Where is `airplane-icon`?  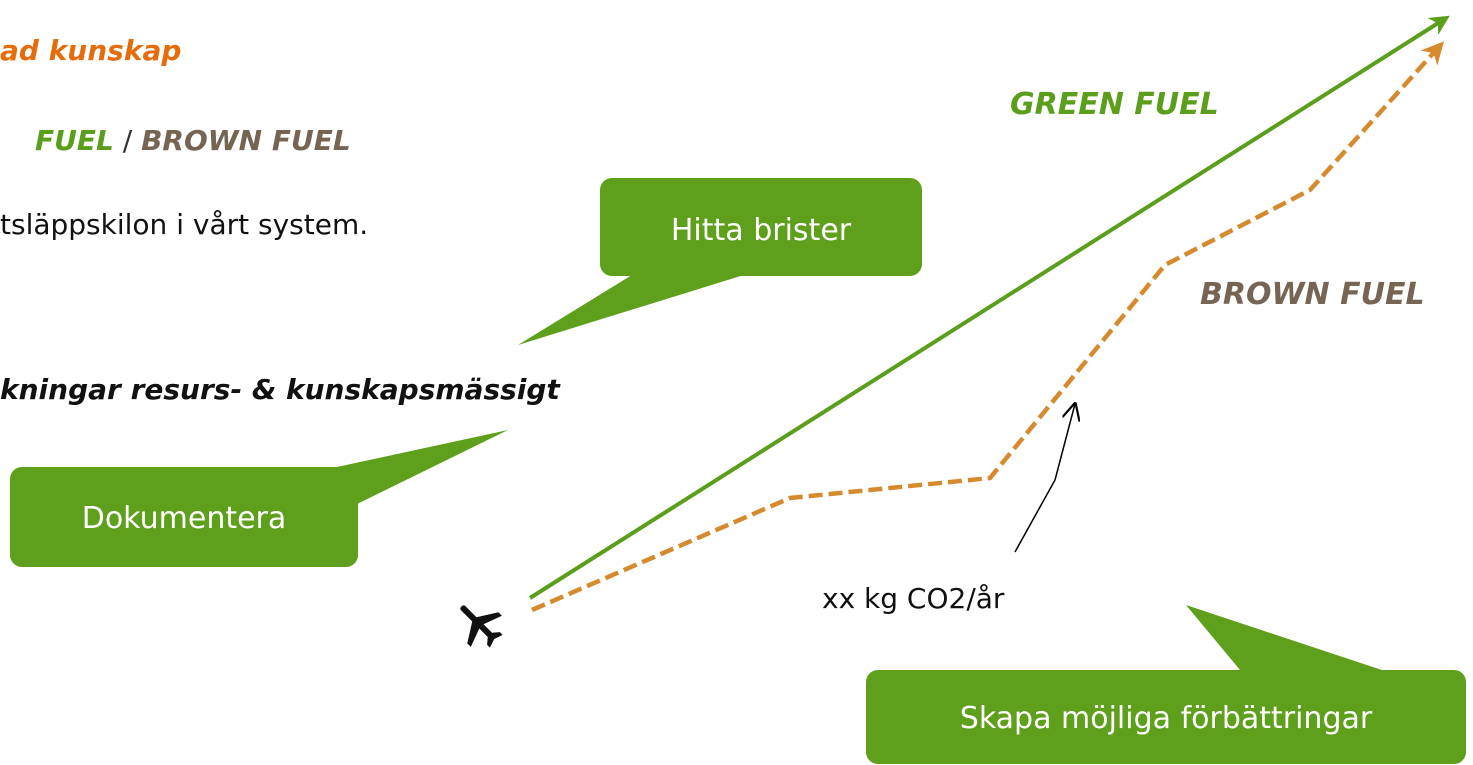
airplane-icon is located at coordinates (481, 626).